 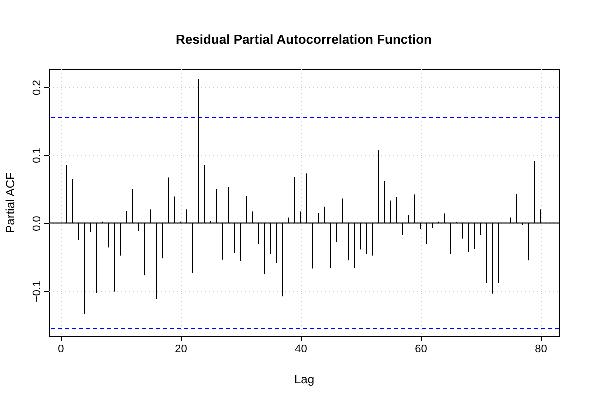 I want to click on y-tick-label: 0.1, so click(x=38, y=156).